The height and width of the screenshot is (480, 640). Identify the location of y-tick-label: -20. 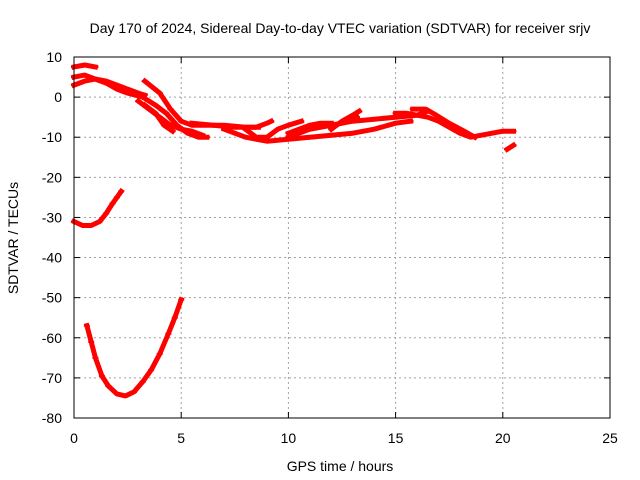
(52, 177).